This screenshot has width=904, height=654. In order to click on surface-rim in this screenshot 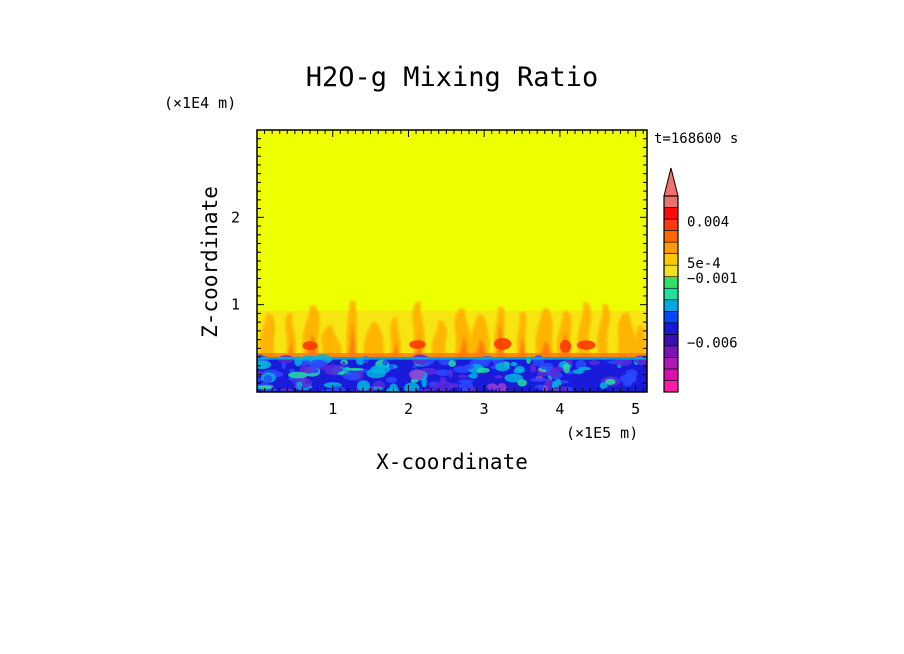, I will do `click(452, 358)`.